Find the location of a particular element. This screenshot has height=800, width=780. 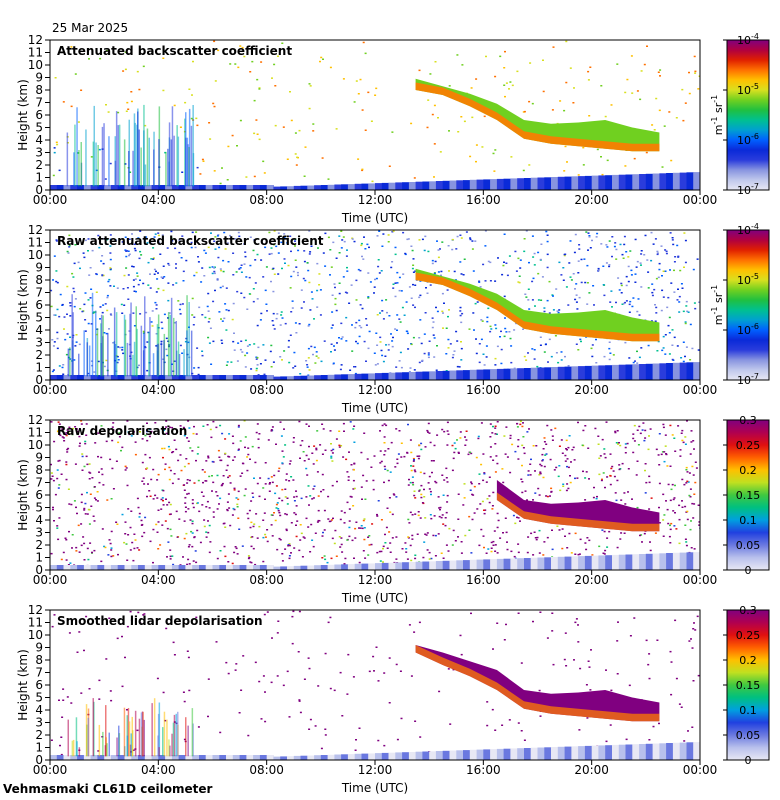

colorbar-tick-label: 10-6 is located at coordinates (748, 329).